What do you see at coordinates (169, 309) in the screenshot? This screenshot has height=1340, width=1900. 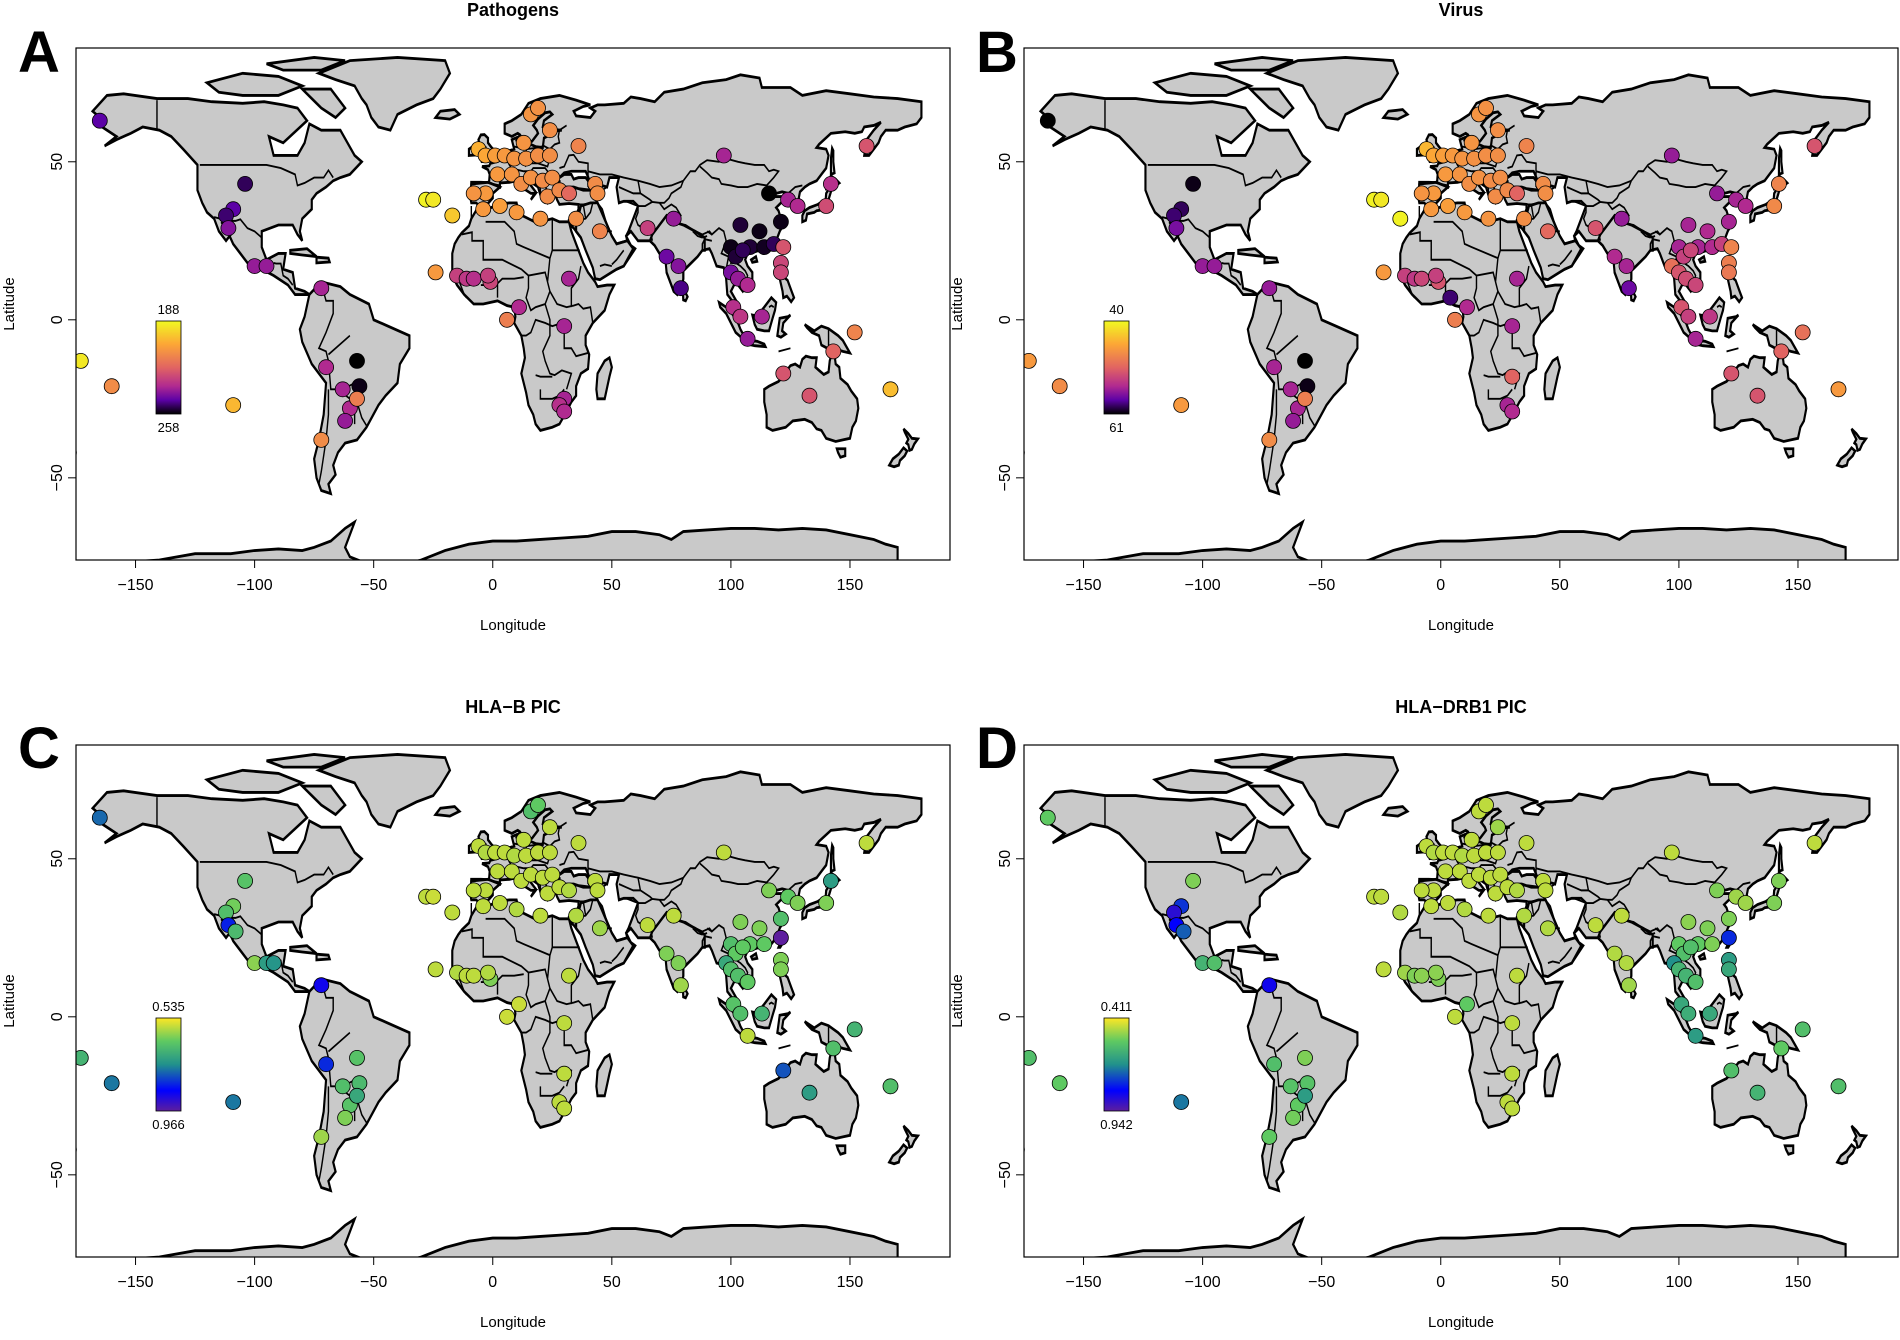 I see `colorbar-top-label: 188` at bounding box center [169, 309].